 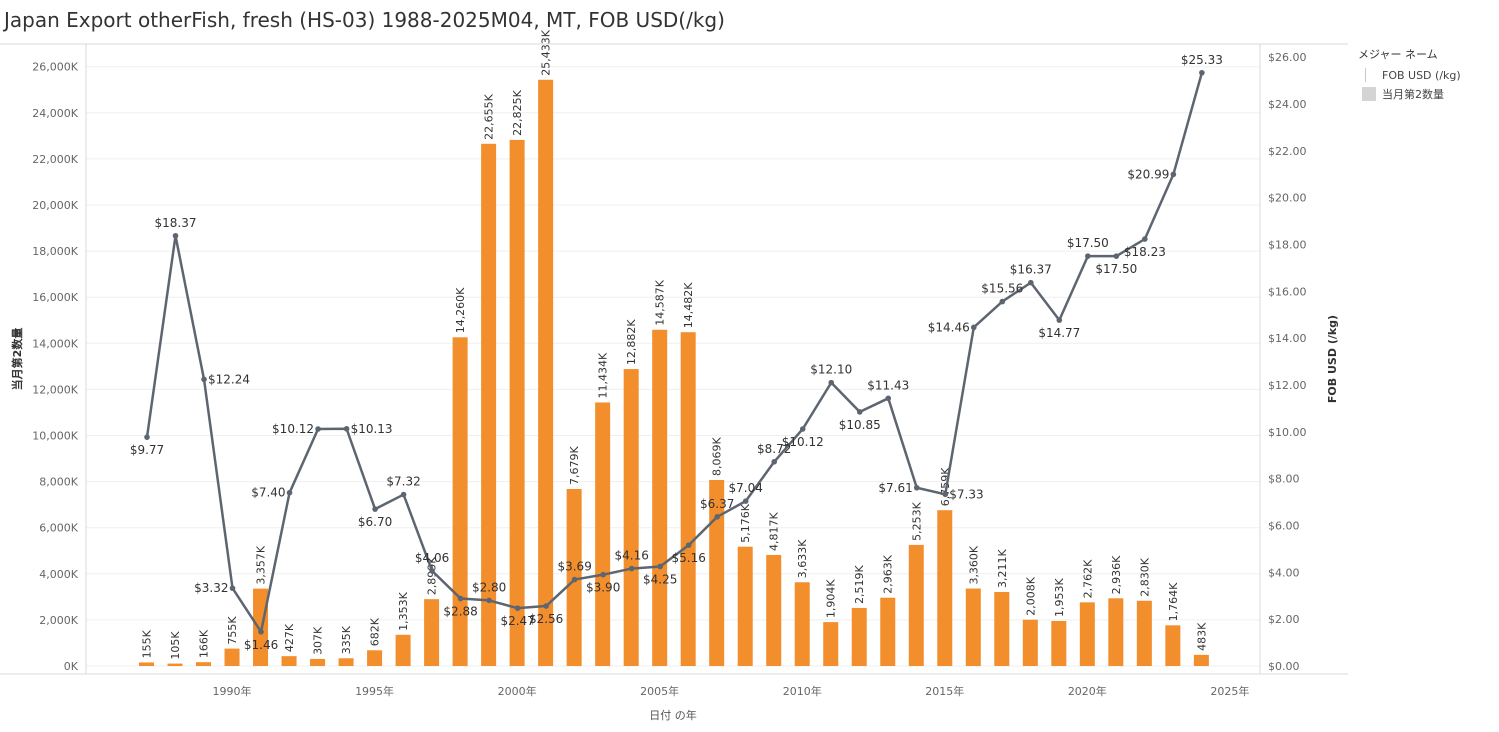 I want to click on bar-label: 2,762K, so click(x=1087, y=578).